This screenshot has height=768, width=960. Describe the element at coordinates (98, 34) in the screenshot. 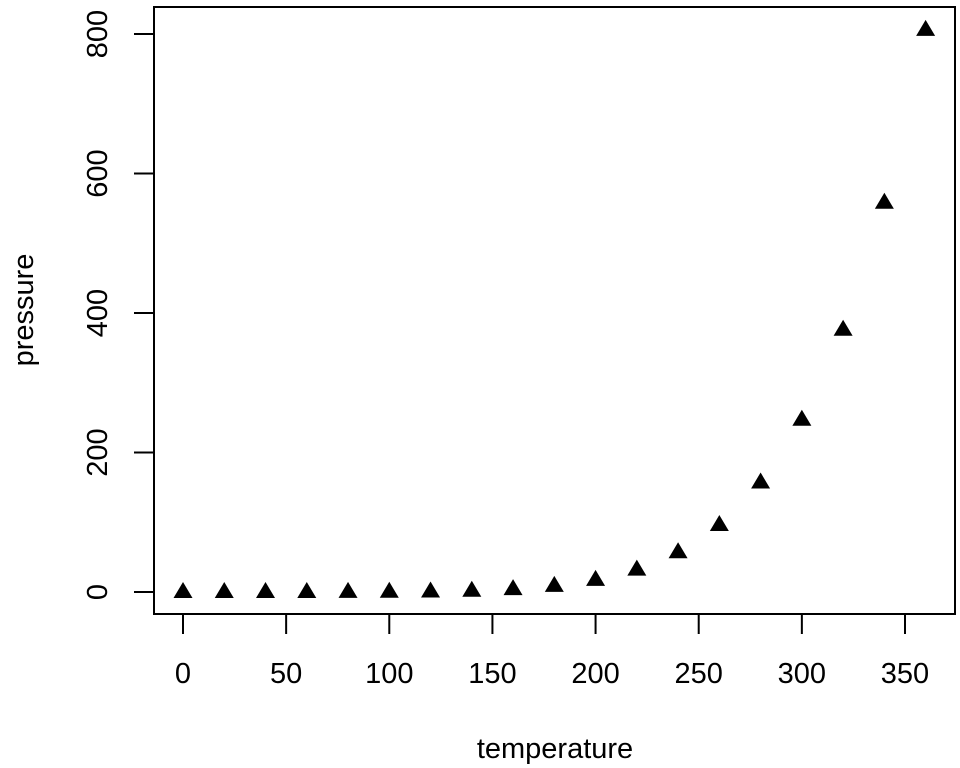

I see `y-tick-label: 800` at that location.